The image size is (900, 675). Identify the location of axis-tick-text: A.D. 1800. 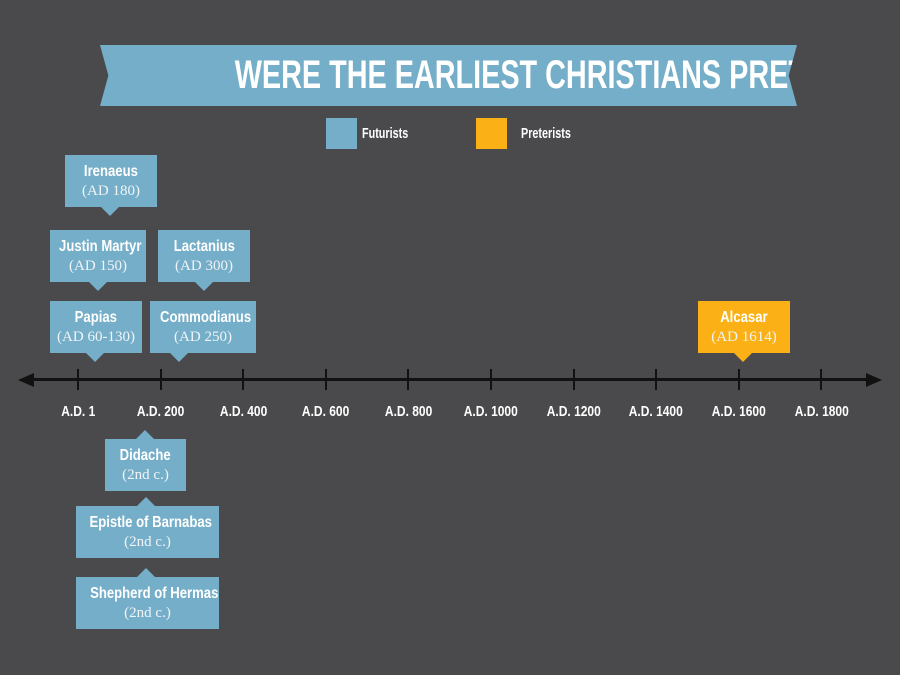
(821, 411).